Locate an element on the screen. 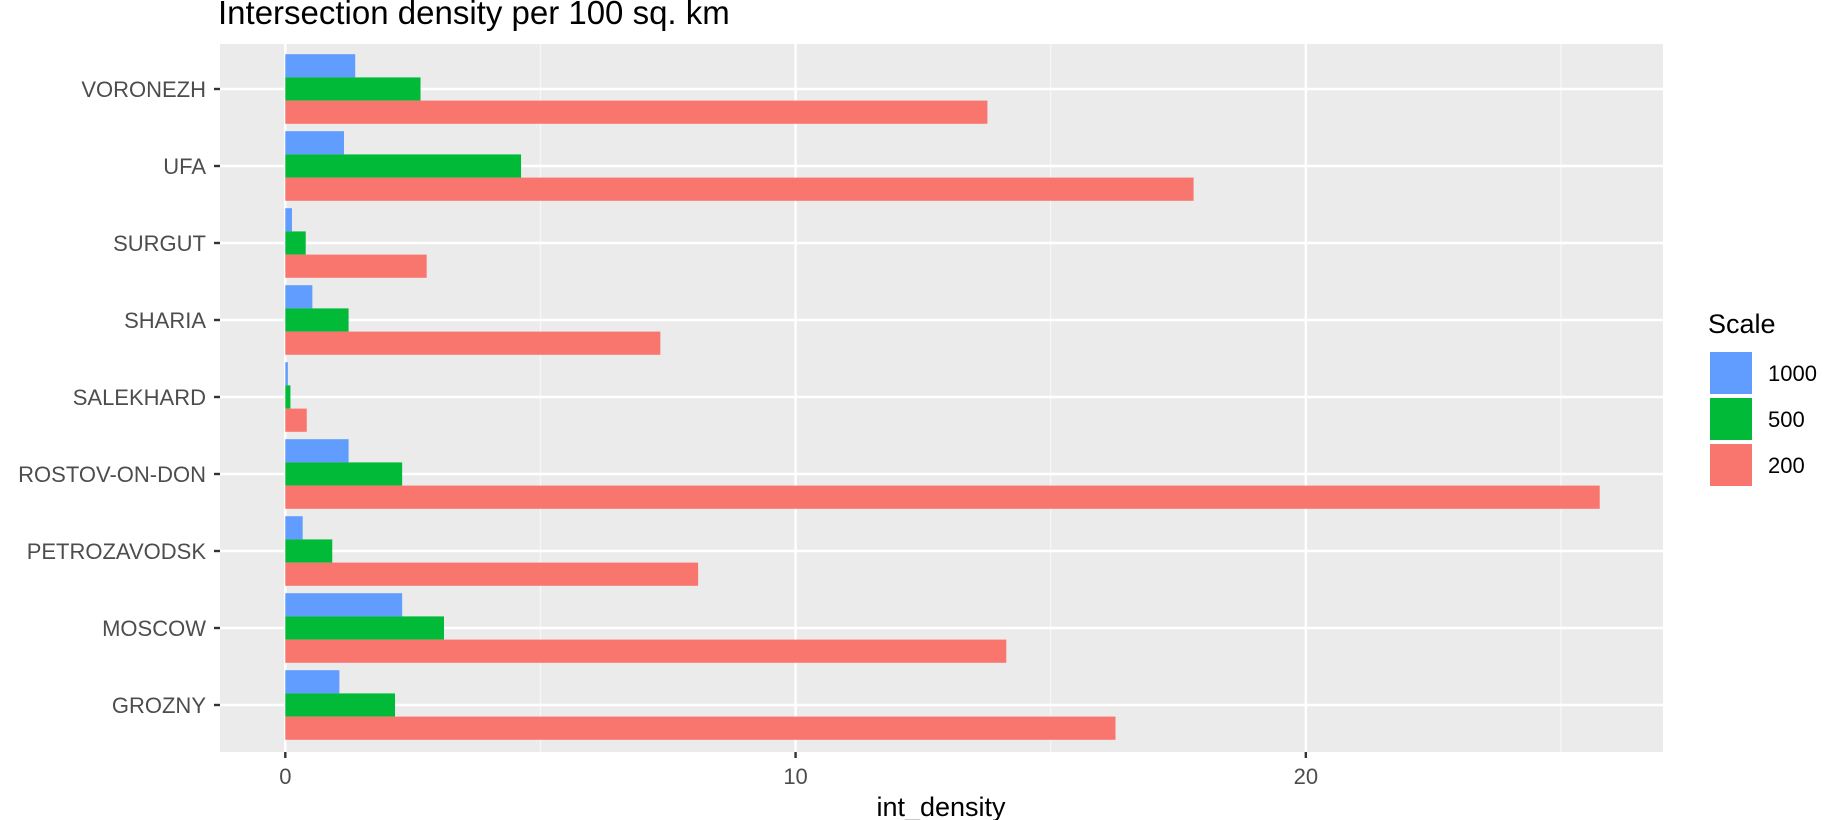  x-tick-label: 10 is located at coordinates (795, 776).